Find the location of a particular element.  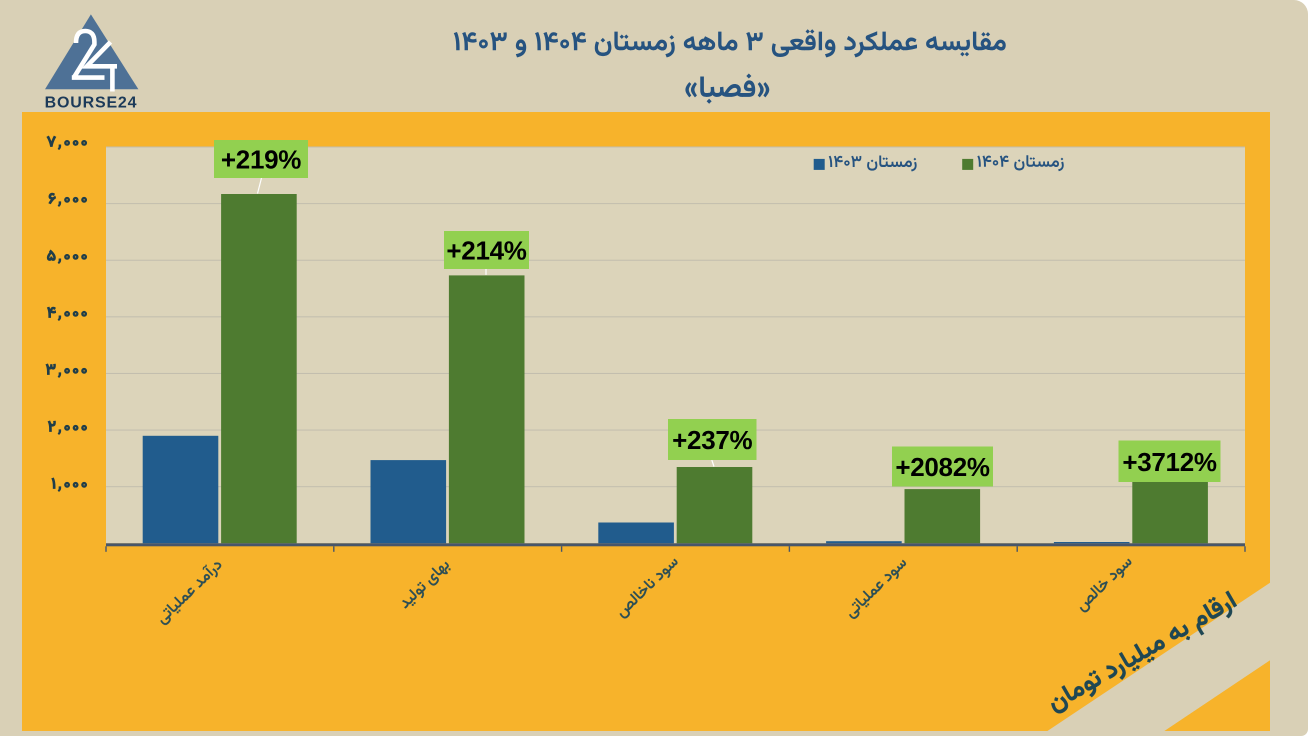

svg-text: BOURSE24 is located at coordinates (91, 103).